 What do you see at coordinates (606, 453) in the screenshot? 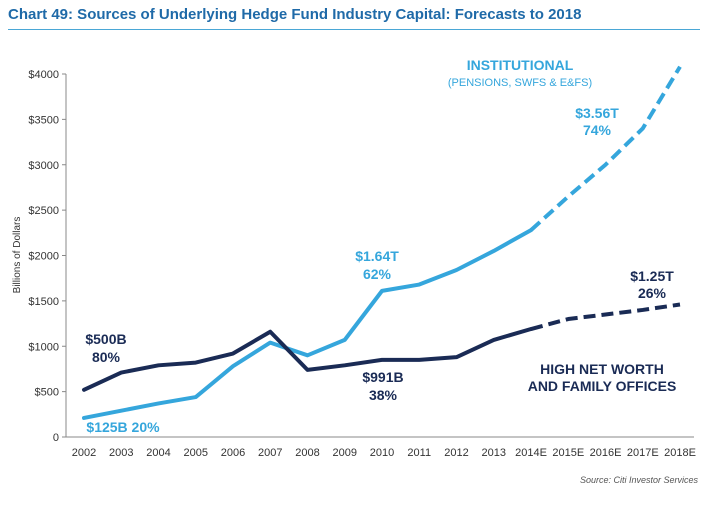
I see `x-tick-label: 2016E` at bounding box center [606, 453].